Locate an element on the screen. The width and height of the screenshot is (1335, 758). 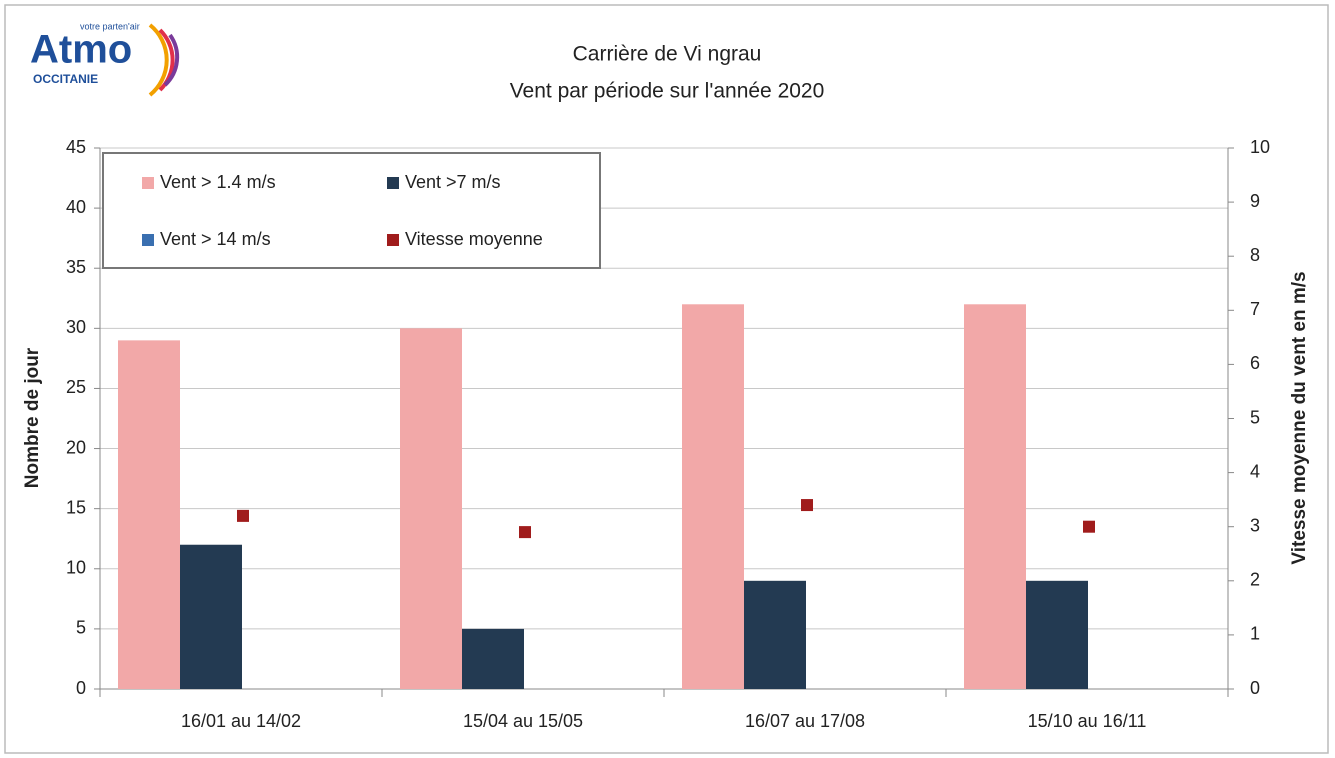
y-tick-label: 10 is located at coordinates (76, 568).